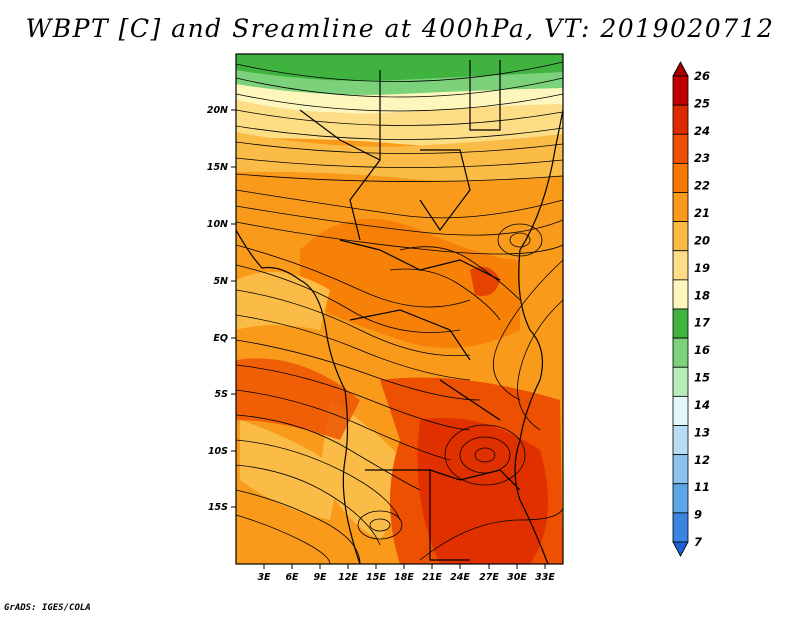 Image resolution: width=800 pixels, height=618 pixels. What do you see at coordinates (320, 577) in the screenshot?
I see `lon-label: 9E` at bounding box center [320, 577].